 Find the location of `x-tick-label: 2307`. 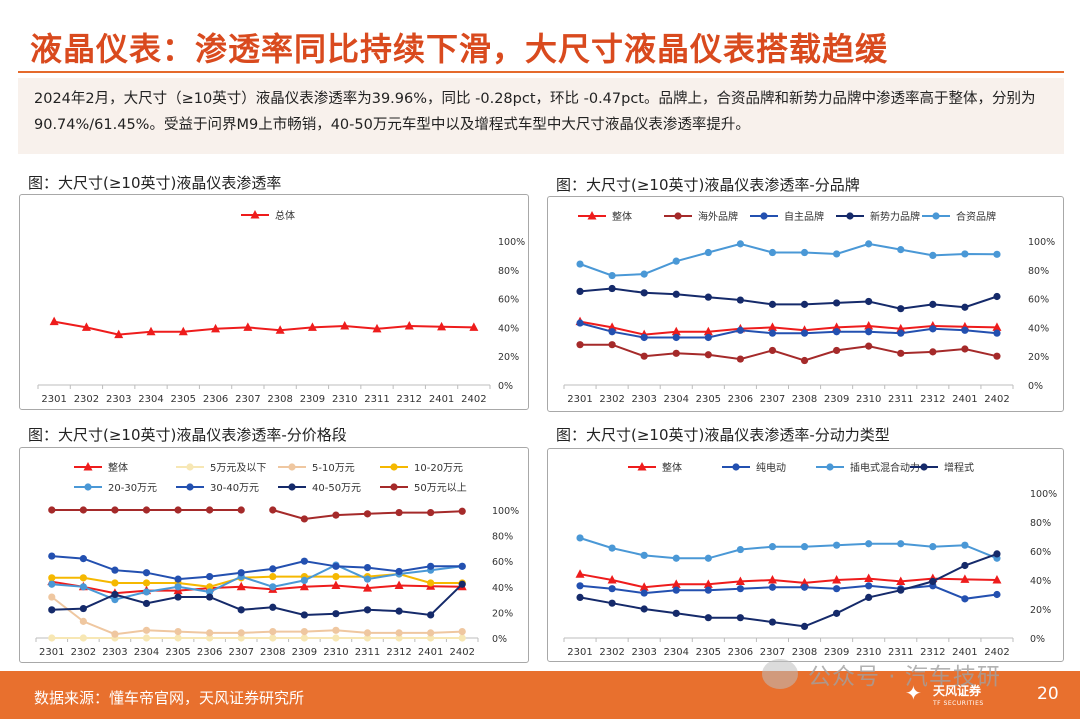

x-tick-label: 2307 is located at coordinates (247, 399).